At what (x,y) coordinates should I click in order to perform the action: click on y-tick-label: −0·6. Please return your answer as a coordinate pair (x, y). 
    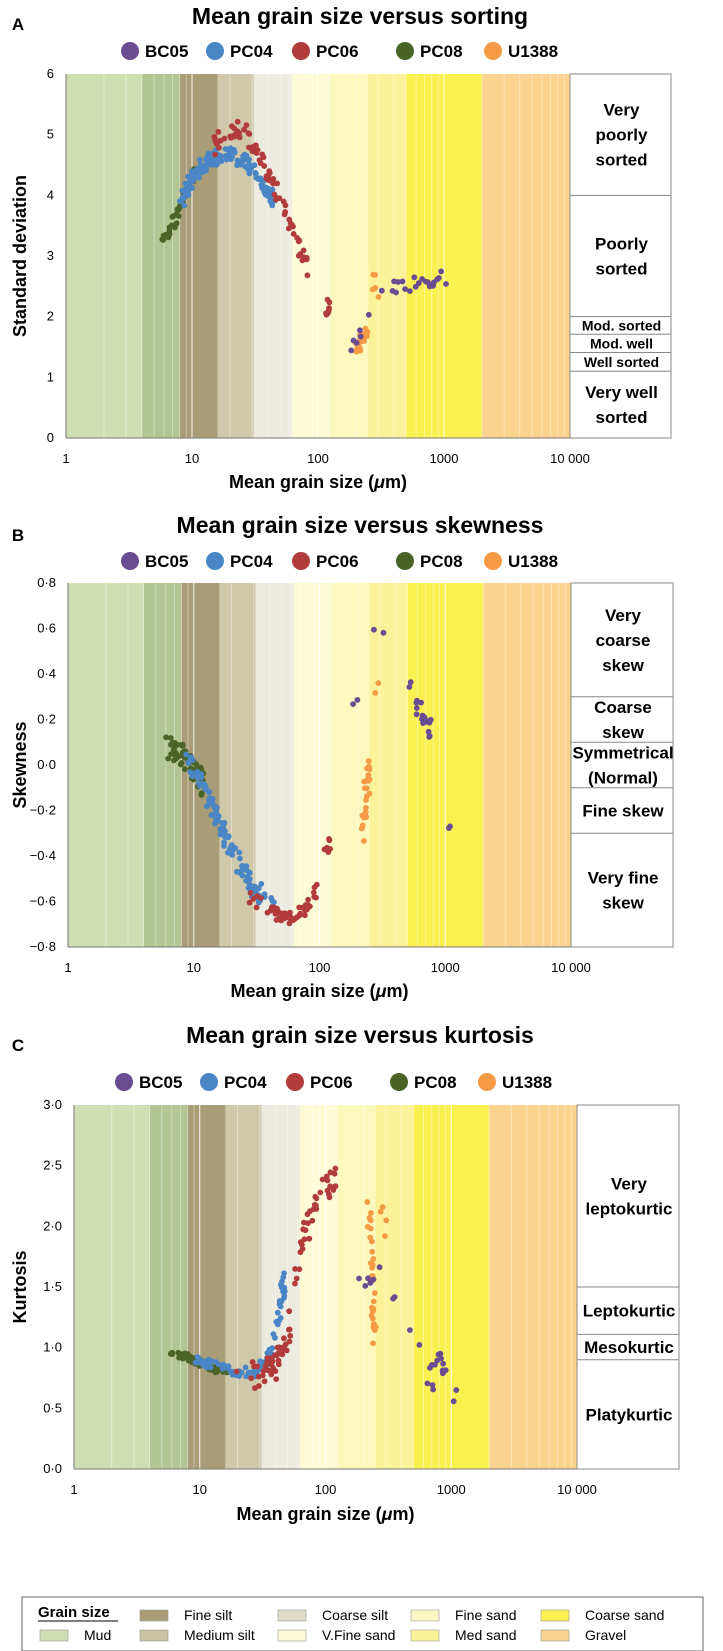
    Looking at the image, I should click on (43, 901).